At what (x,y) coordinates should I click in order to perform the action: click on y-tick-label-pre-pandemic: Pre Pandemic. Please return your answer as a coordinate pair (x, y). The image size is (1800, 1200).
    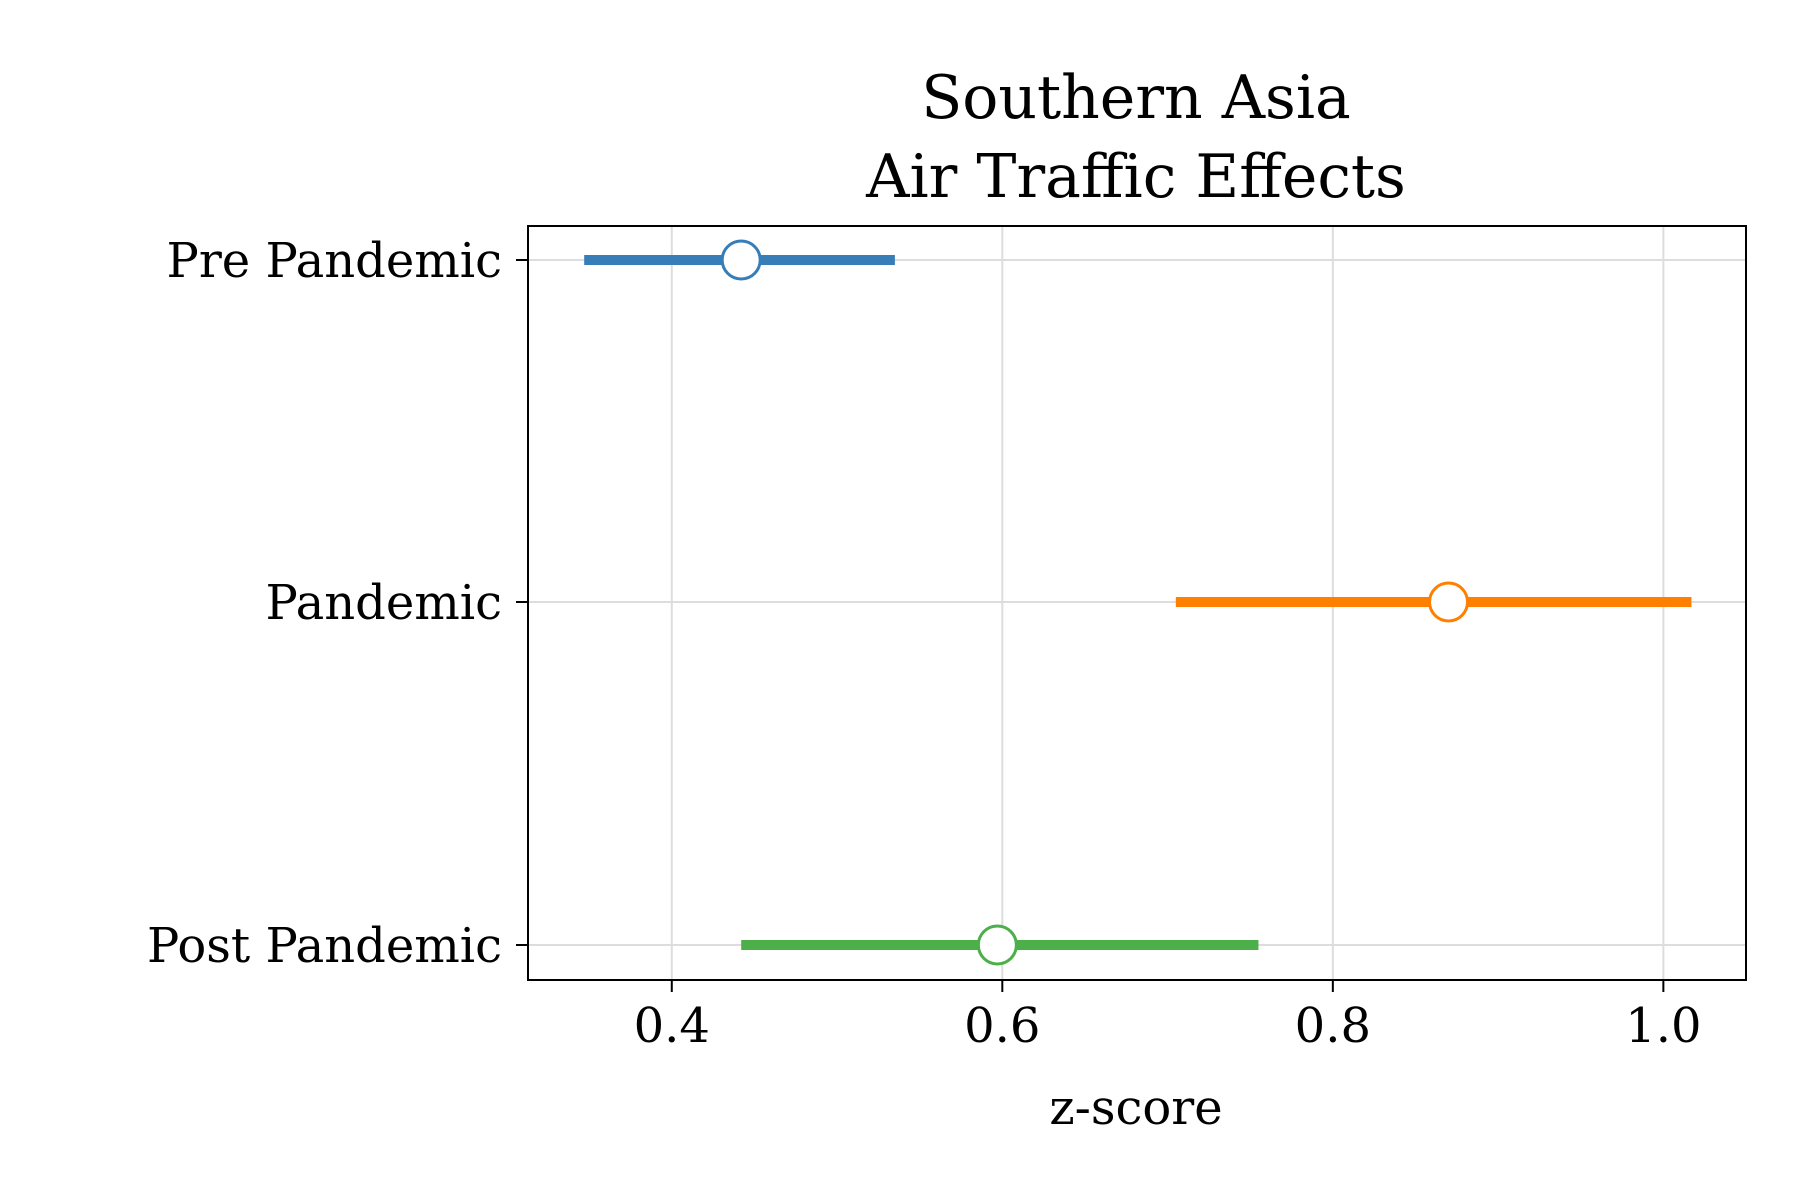
    Looking at the image, I should click on (334, 261).